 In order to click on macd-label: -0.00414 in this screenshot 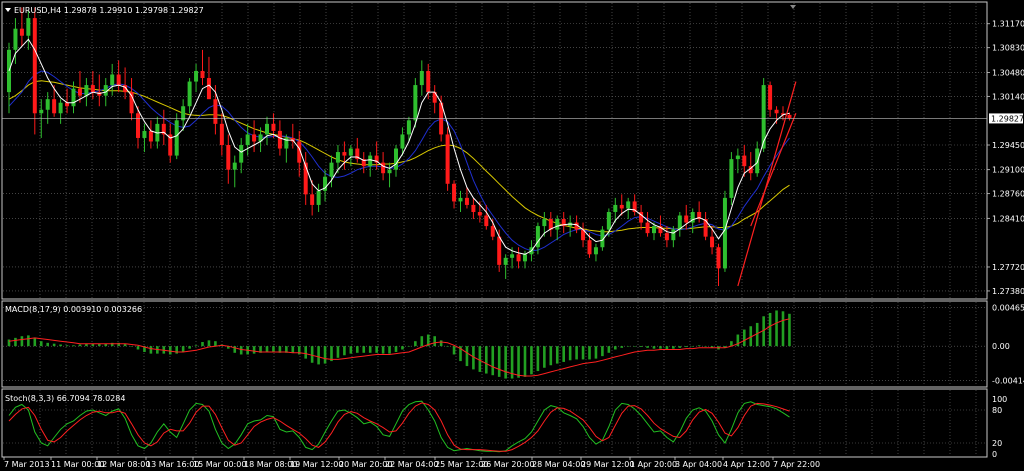, I will do `click(1008, 381)`.